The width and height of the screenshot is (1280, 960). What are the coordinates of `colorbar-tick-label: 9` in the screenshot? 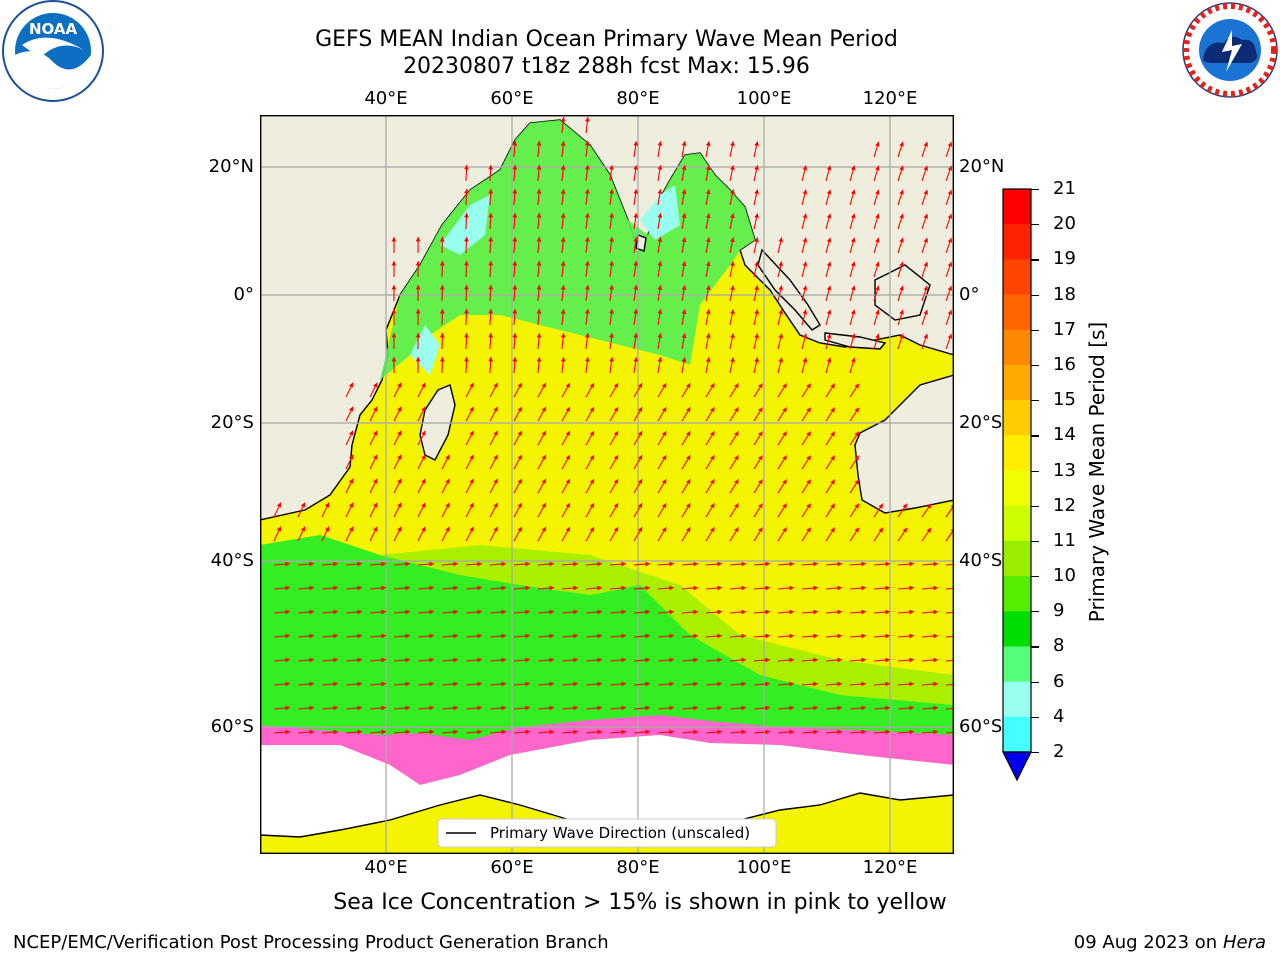 It's located at (1059, 611).